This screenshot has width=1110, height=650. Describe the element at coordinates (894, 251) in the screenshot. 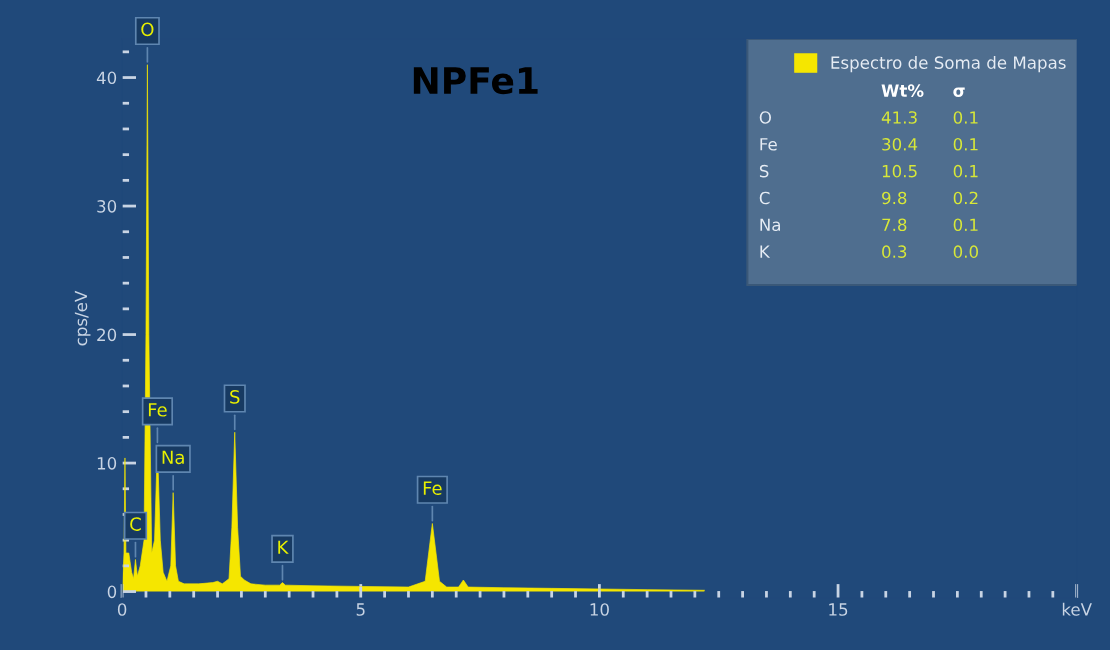

I see `annotation: 0.3` at that location.